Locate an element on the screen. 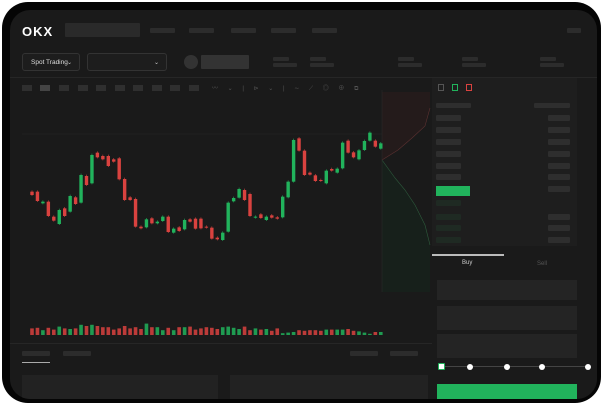 The image size is (603, 405). drawing-tools-icons: 〰 ⌄ | ⊳ ⌄ | ∼ ⟋ ◎ ⊕ ⧉ is located at coordinates (287, 89).